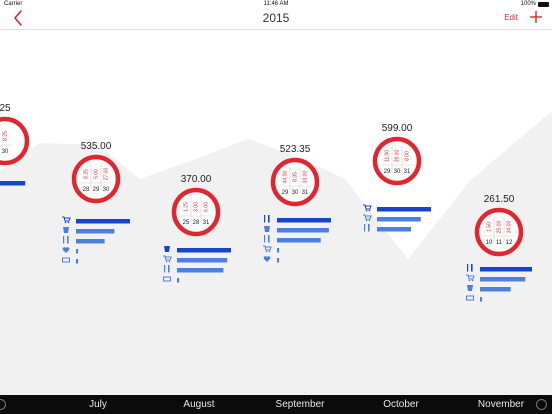 The image size is (552, 414). What do you see at coordinates (300, 404) in the screenshot?
I see `month-september: September` at bounding box center [300, 404].